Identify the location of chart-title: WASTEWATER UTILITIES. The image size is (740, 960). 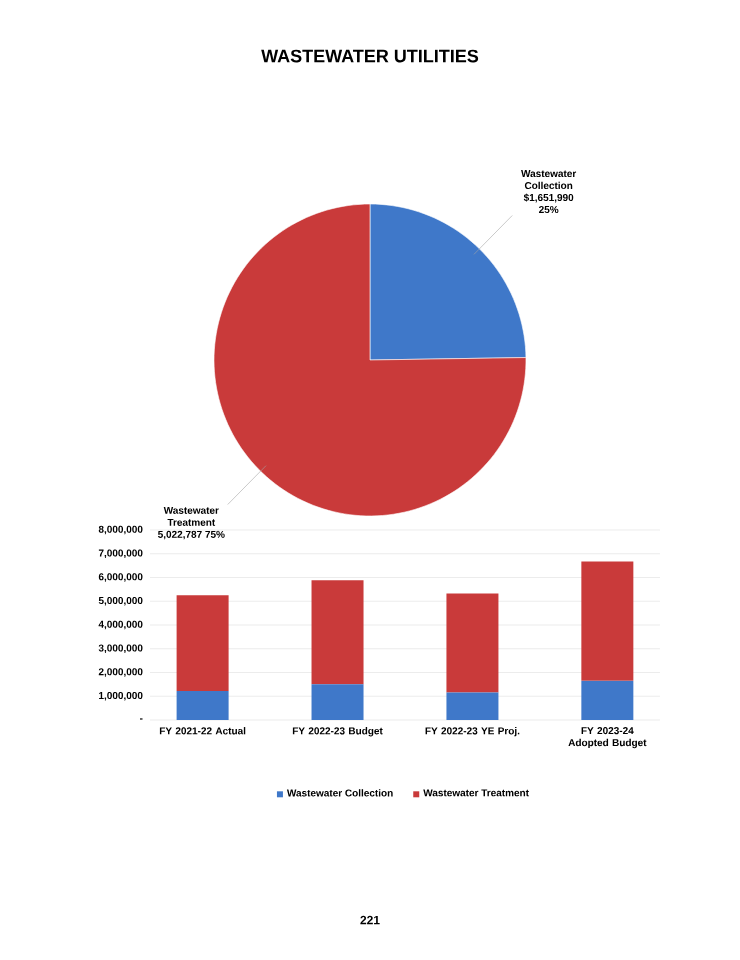
(370, 56).